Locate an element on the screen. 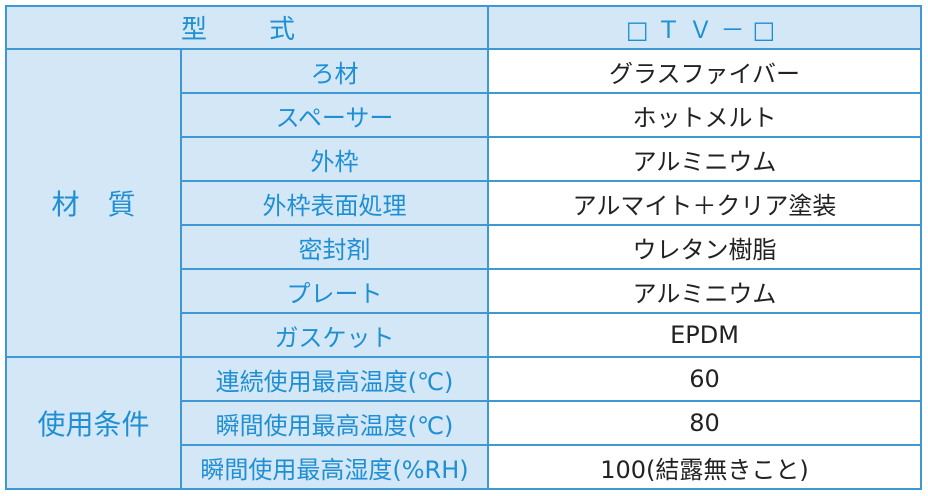  model-label: 型 式 is located at coordinates (247, 27).